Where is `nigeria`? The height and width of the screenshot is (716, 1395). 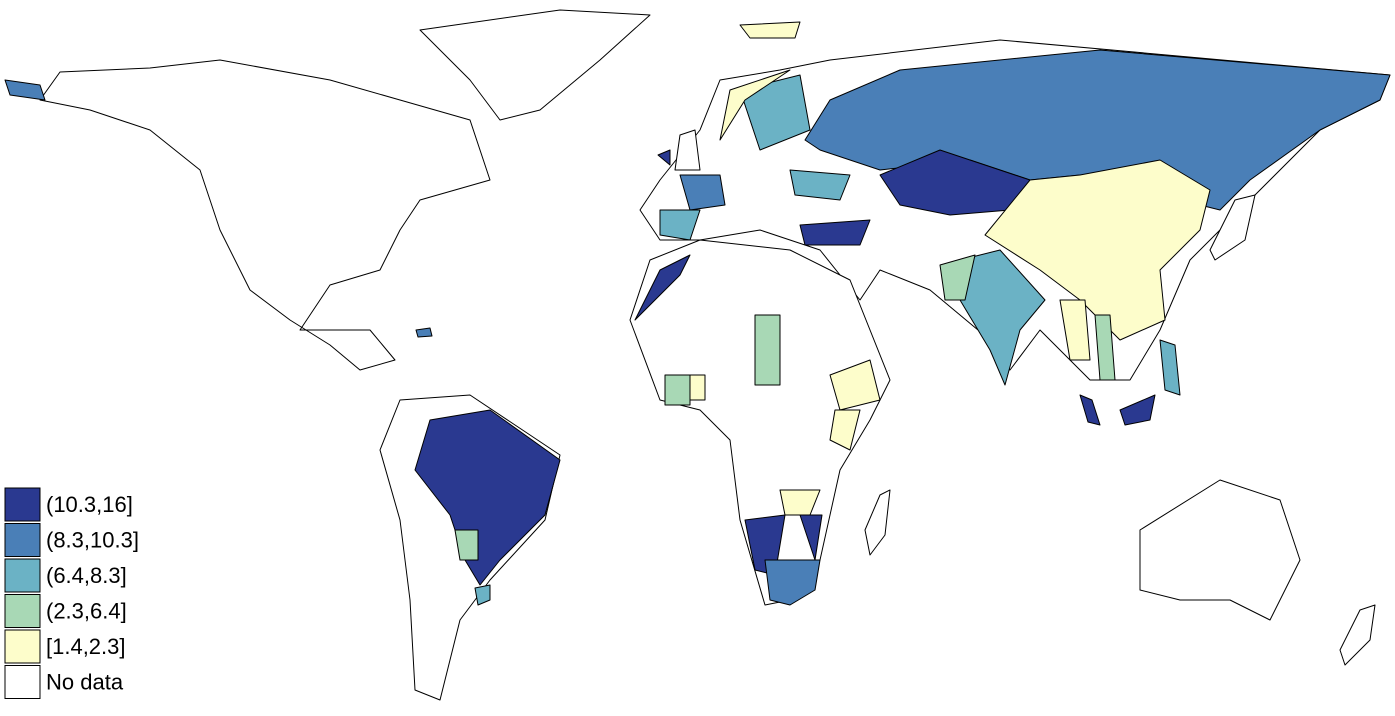
nigeria is located at coordinates (767, 350).